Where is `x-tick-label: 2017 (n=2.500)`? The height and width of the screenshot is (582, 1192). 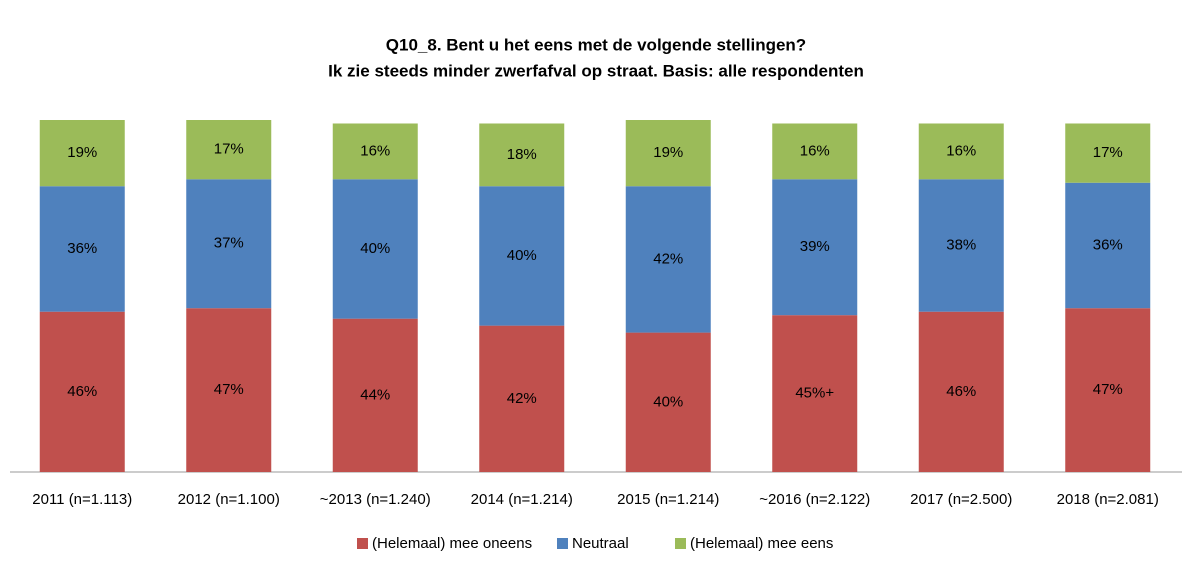 x-tick-label: 2017 (n=2.500) is located at coordinates (961, 499).